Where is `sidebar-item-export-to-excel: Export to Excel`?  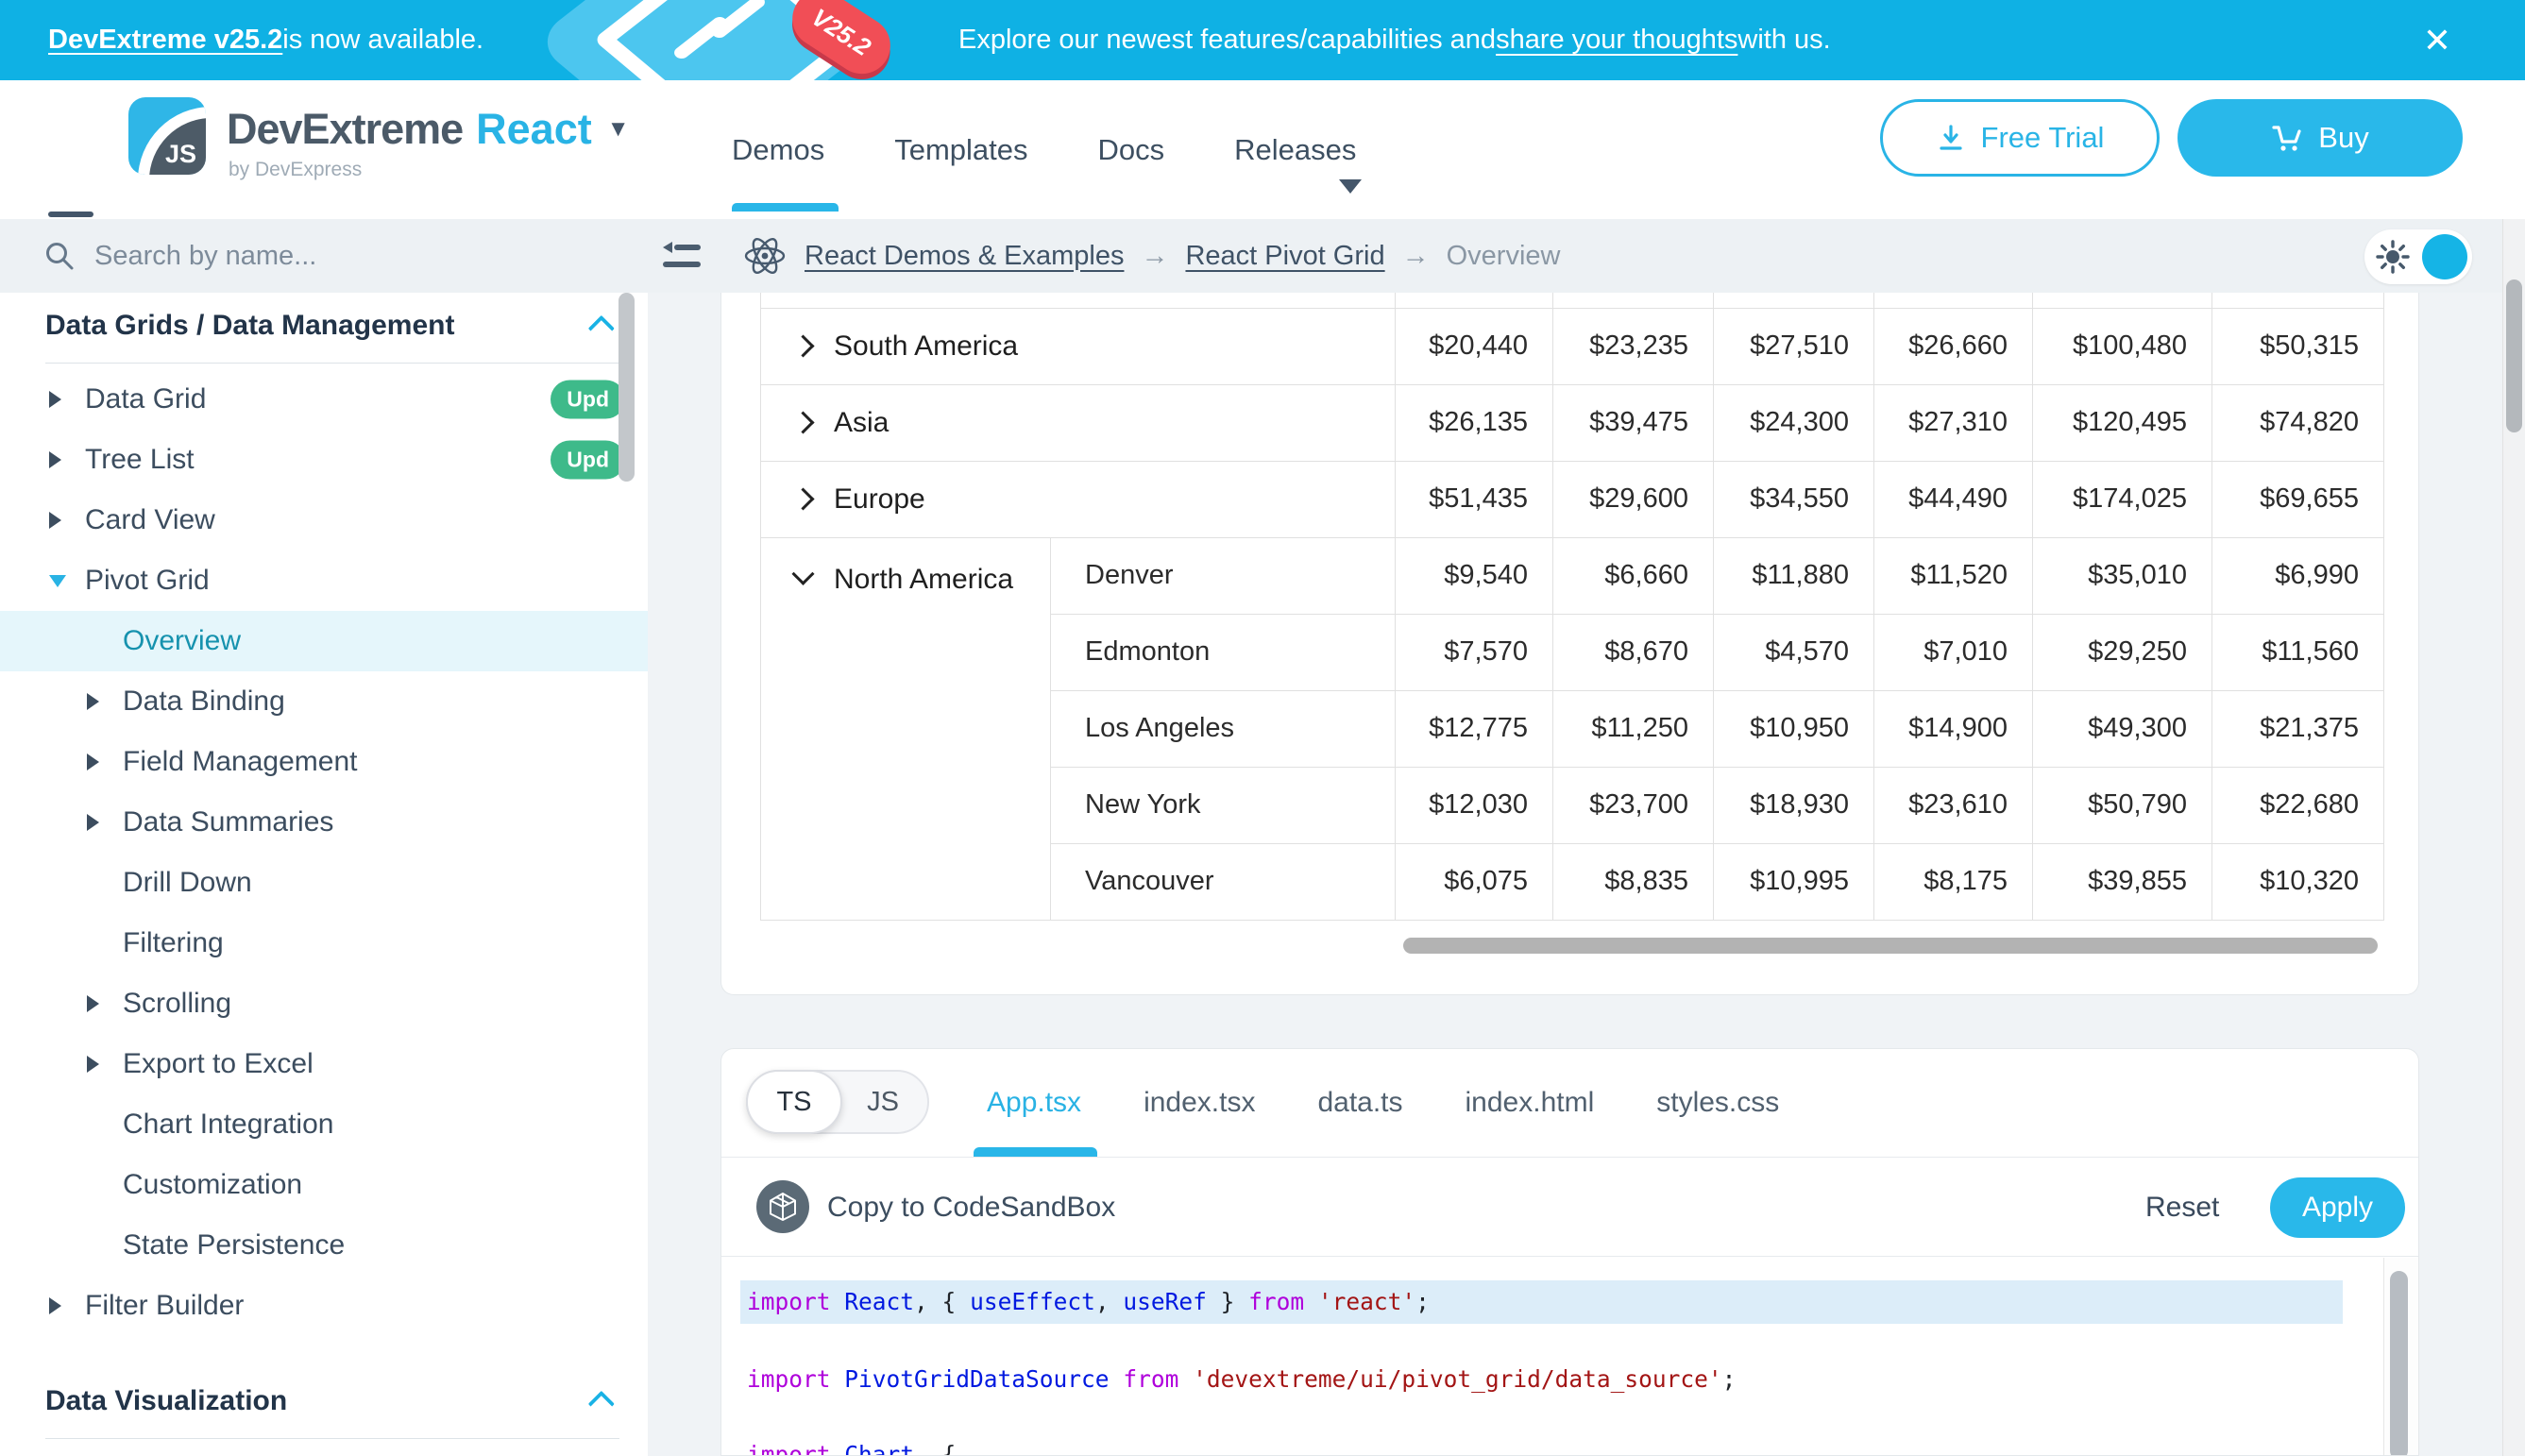
sidebar-item-export-to-excel: Export to Excel is located at coordinates (324, 1064).